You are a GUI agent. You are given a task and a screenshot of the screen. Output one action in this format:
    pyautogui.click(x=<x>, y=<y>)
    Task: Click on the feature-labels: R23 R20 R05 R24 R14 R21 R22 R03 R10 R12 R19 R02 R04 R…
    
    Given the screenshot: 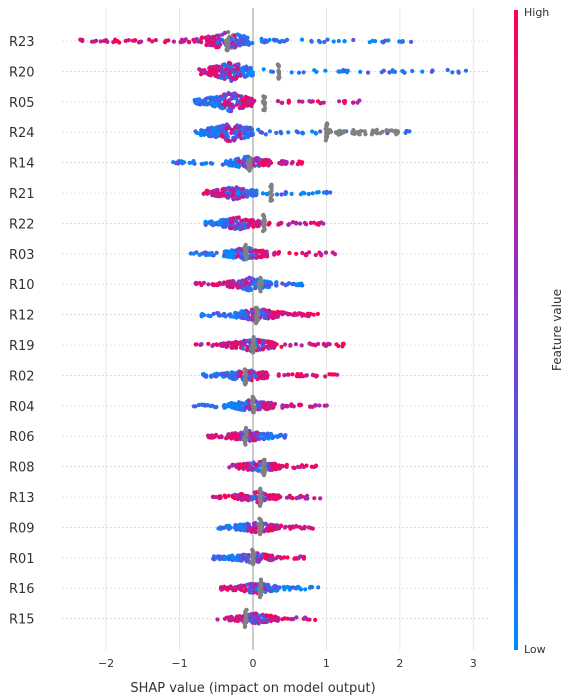 What is the action you would take?
    pyautogui.click(x=22, y=331)
    